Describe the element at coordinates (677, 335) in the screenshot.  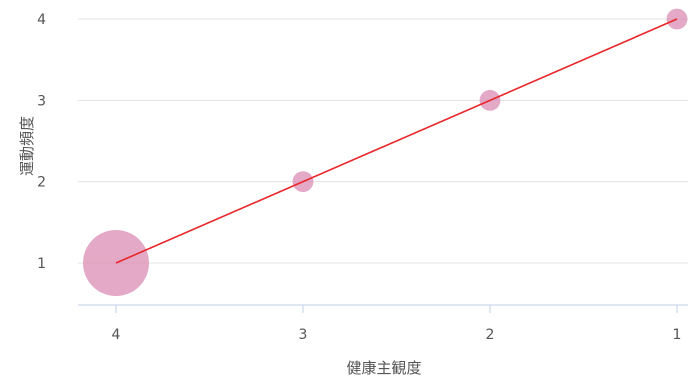
I see `x-tick-label: 1` at that location.